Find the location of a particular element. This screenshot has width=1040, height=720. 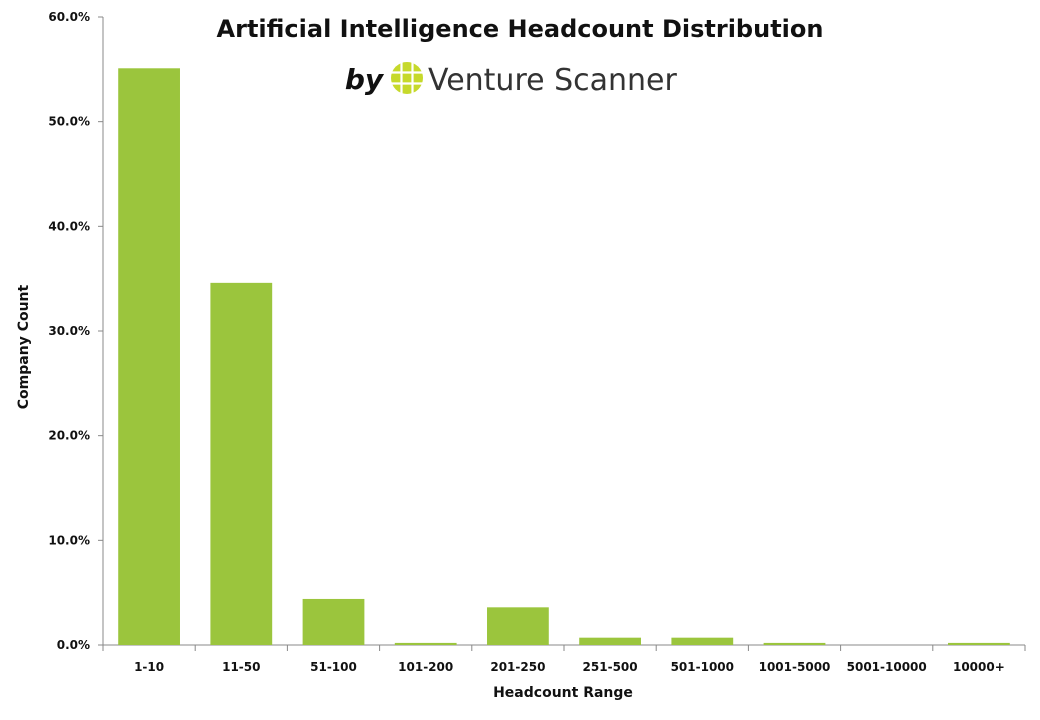

brand-by-text: by is located at coordinates (365, 79).